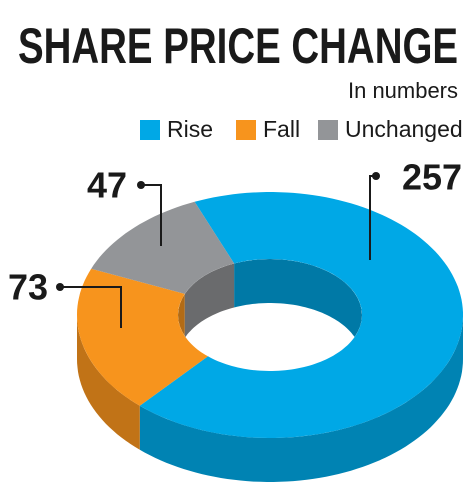 Image resolution: width=464 pixels, height=484 pixels. What do you see at coordinates (281, 129) in the screenshot?
I see `legend-label: Fall` at bounding box center [281, 129].